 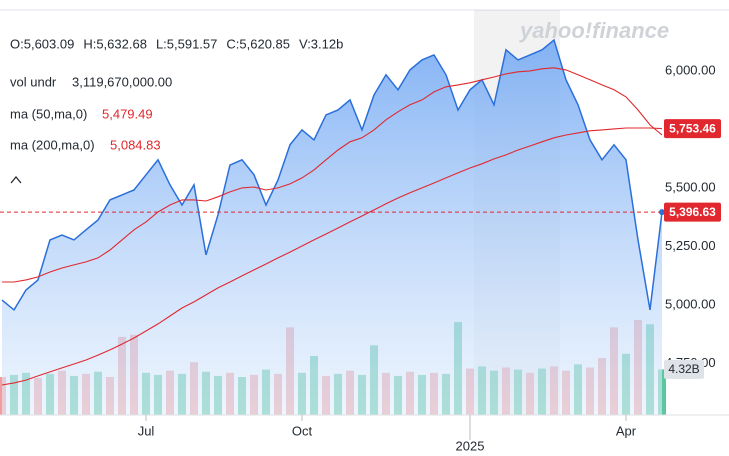 I want to click on y-tick-label: 5,000.00, so click(x=690, y=303).